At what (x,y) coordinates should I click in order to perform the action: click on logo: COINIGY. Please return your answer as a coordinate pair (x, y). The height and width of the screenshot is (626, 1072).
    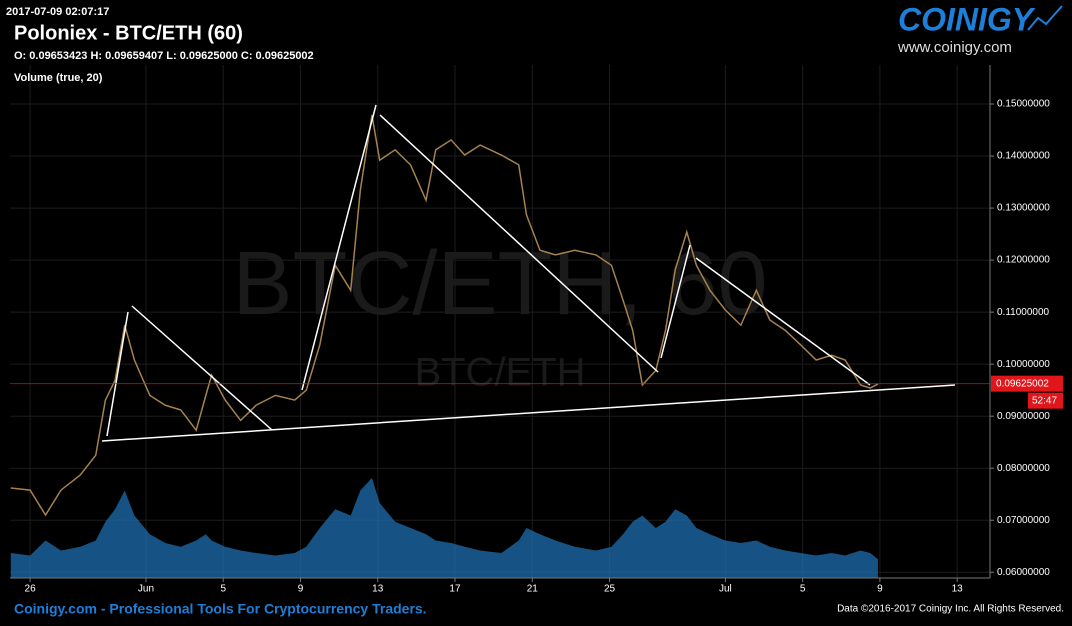
    Looking at the image, I should click on (967, 19).